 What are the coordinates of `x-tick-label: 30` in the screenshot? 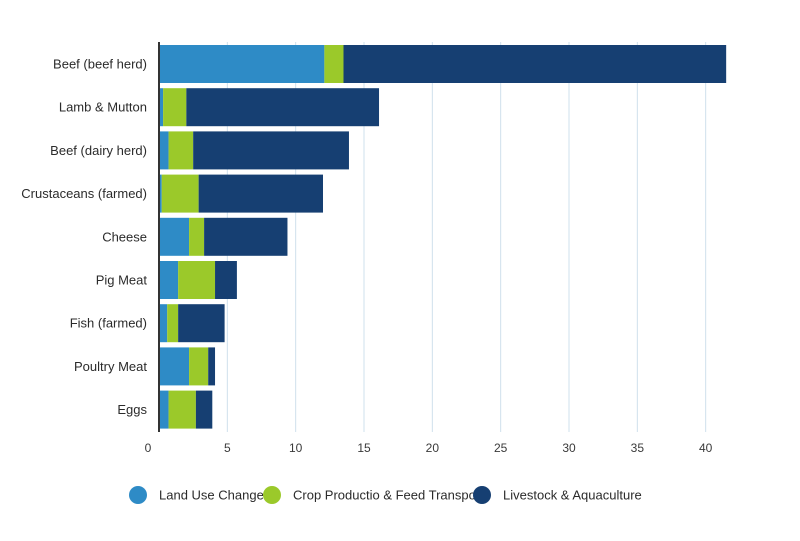 It's located at (569, 448).